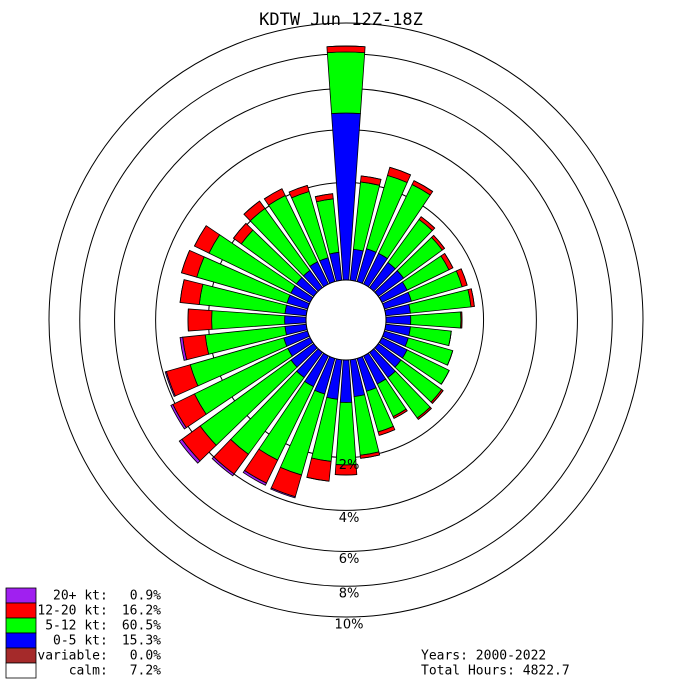 Image resolution: width=692 pixels, height=697 pixels. Describe the element at coordinates (76, 641) in the screenshot. I see `legend-name: 0-5 kt` at that location.